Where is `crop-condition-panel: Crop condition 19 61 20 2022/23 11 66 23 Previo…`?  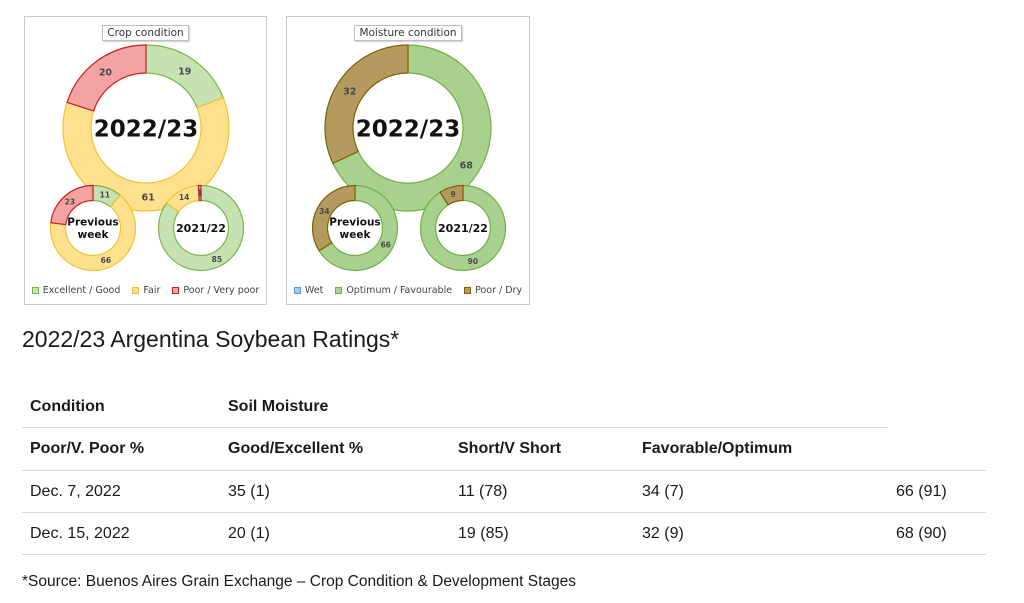
crop-condition-panel: Crop condition 19 61 20 2022/23 11 66 23 Previo… is located at coordinates (145, 160).